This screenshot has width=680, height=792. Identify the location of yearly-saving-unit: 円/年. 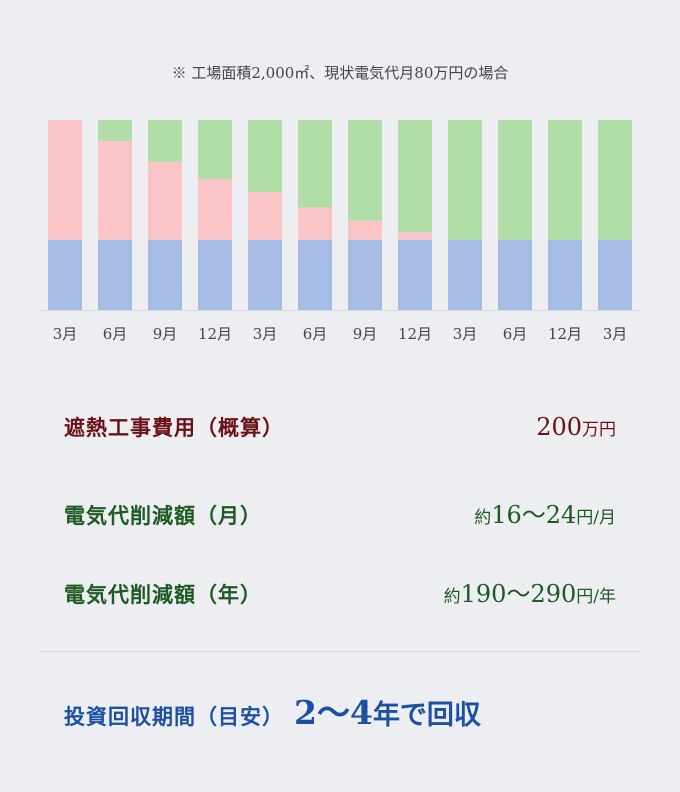
(596, 597).